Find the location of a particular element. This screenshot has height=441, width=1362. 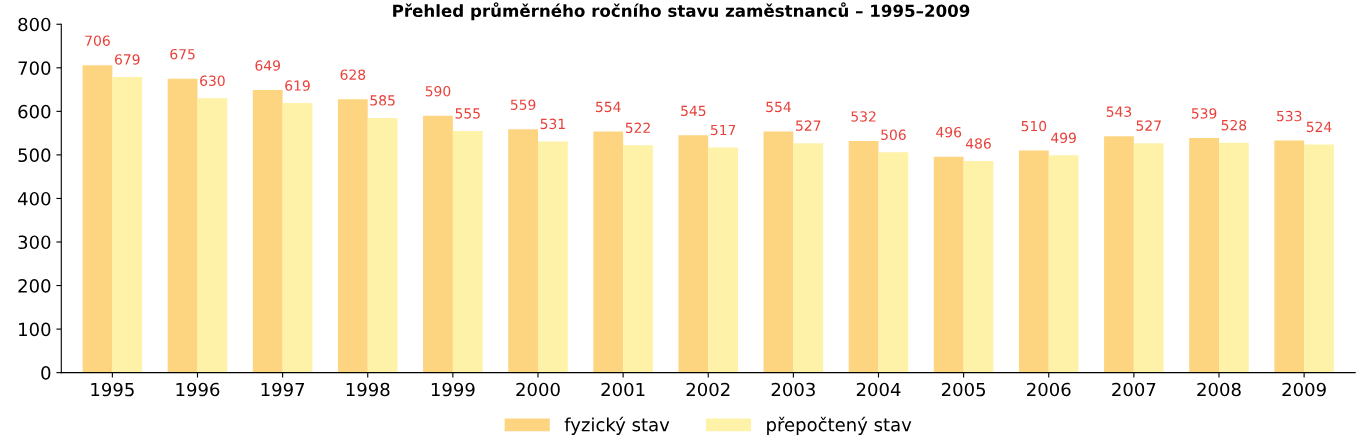

data-label: 706 is located at coordinates (97, 40).